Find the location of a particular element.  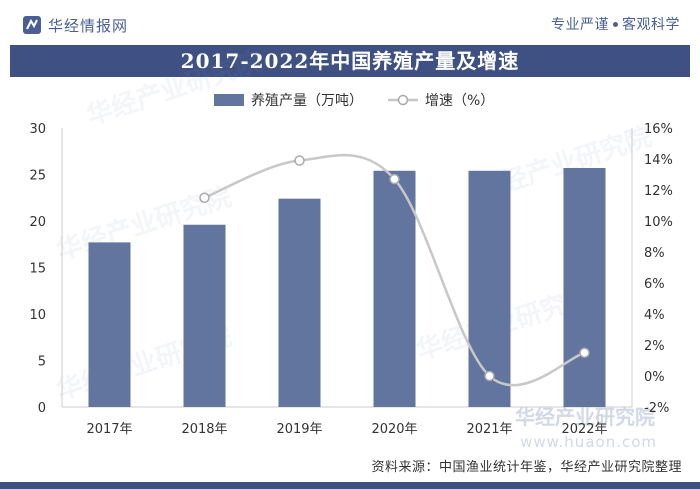

growth-point-2020年 is located at coordinates (394, 179).